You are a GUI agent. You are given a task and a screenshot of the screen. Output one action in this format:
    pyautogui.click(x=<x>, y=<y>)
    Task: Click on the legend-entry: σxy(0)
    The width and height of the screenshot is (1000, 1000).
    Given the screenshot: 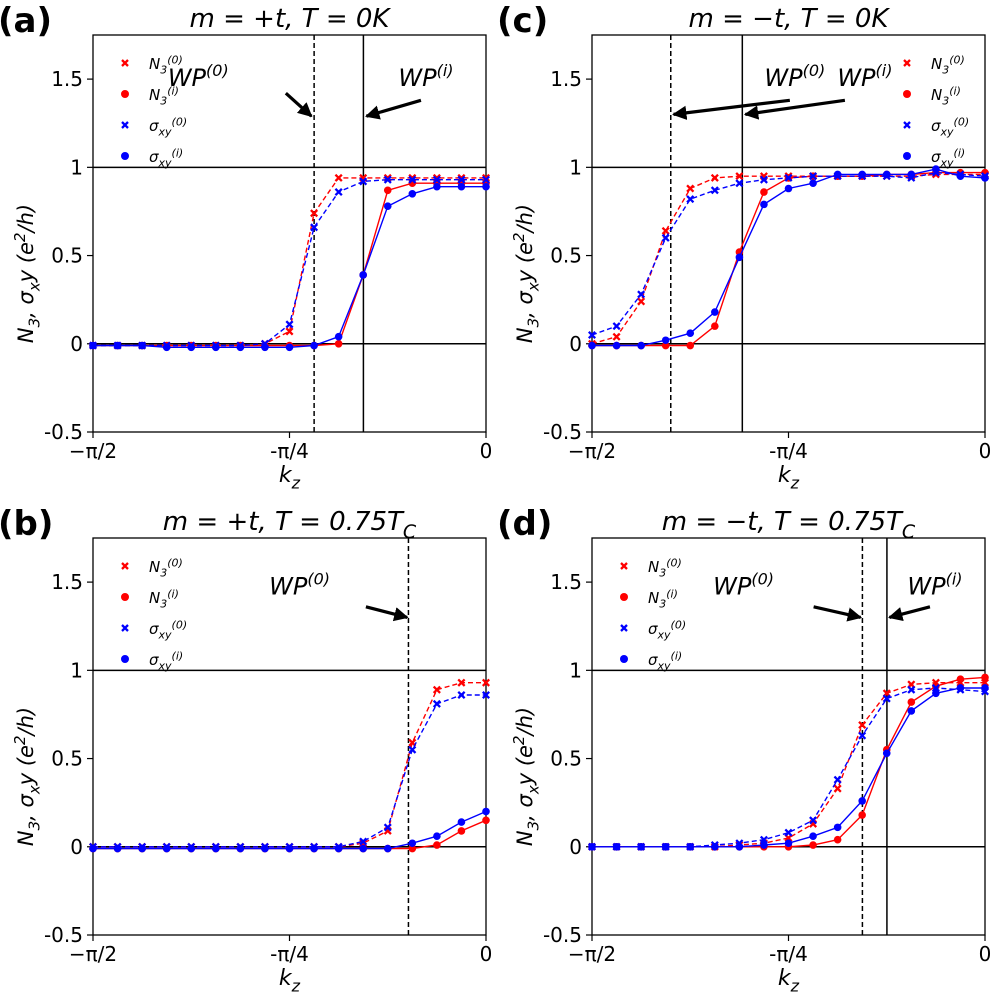 What is the action you would take?
    pyautogui.click(x=667, y=629)
    